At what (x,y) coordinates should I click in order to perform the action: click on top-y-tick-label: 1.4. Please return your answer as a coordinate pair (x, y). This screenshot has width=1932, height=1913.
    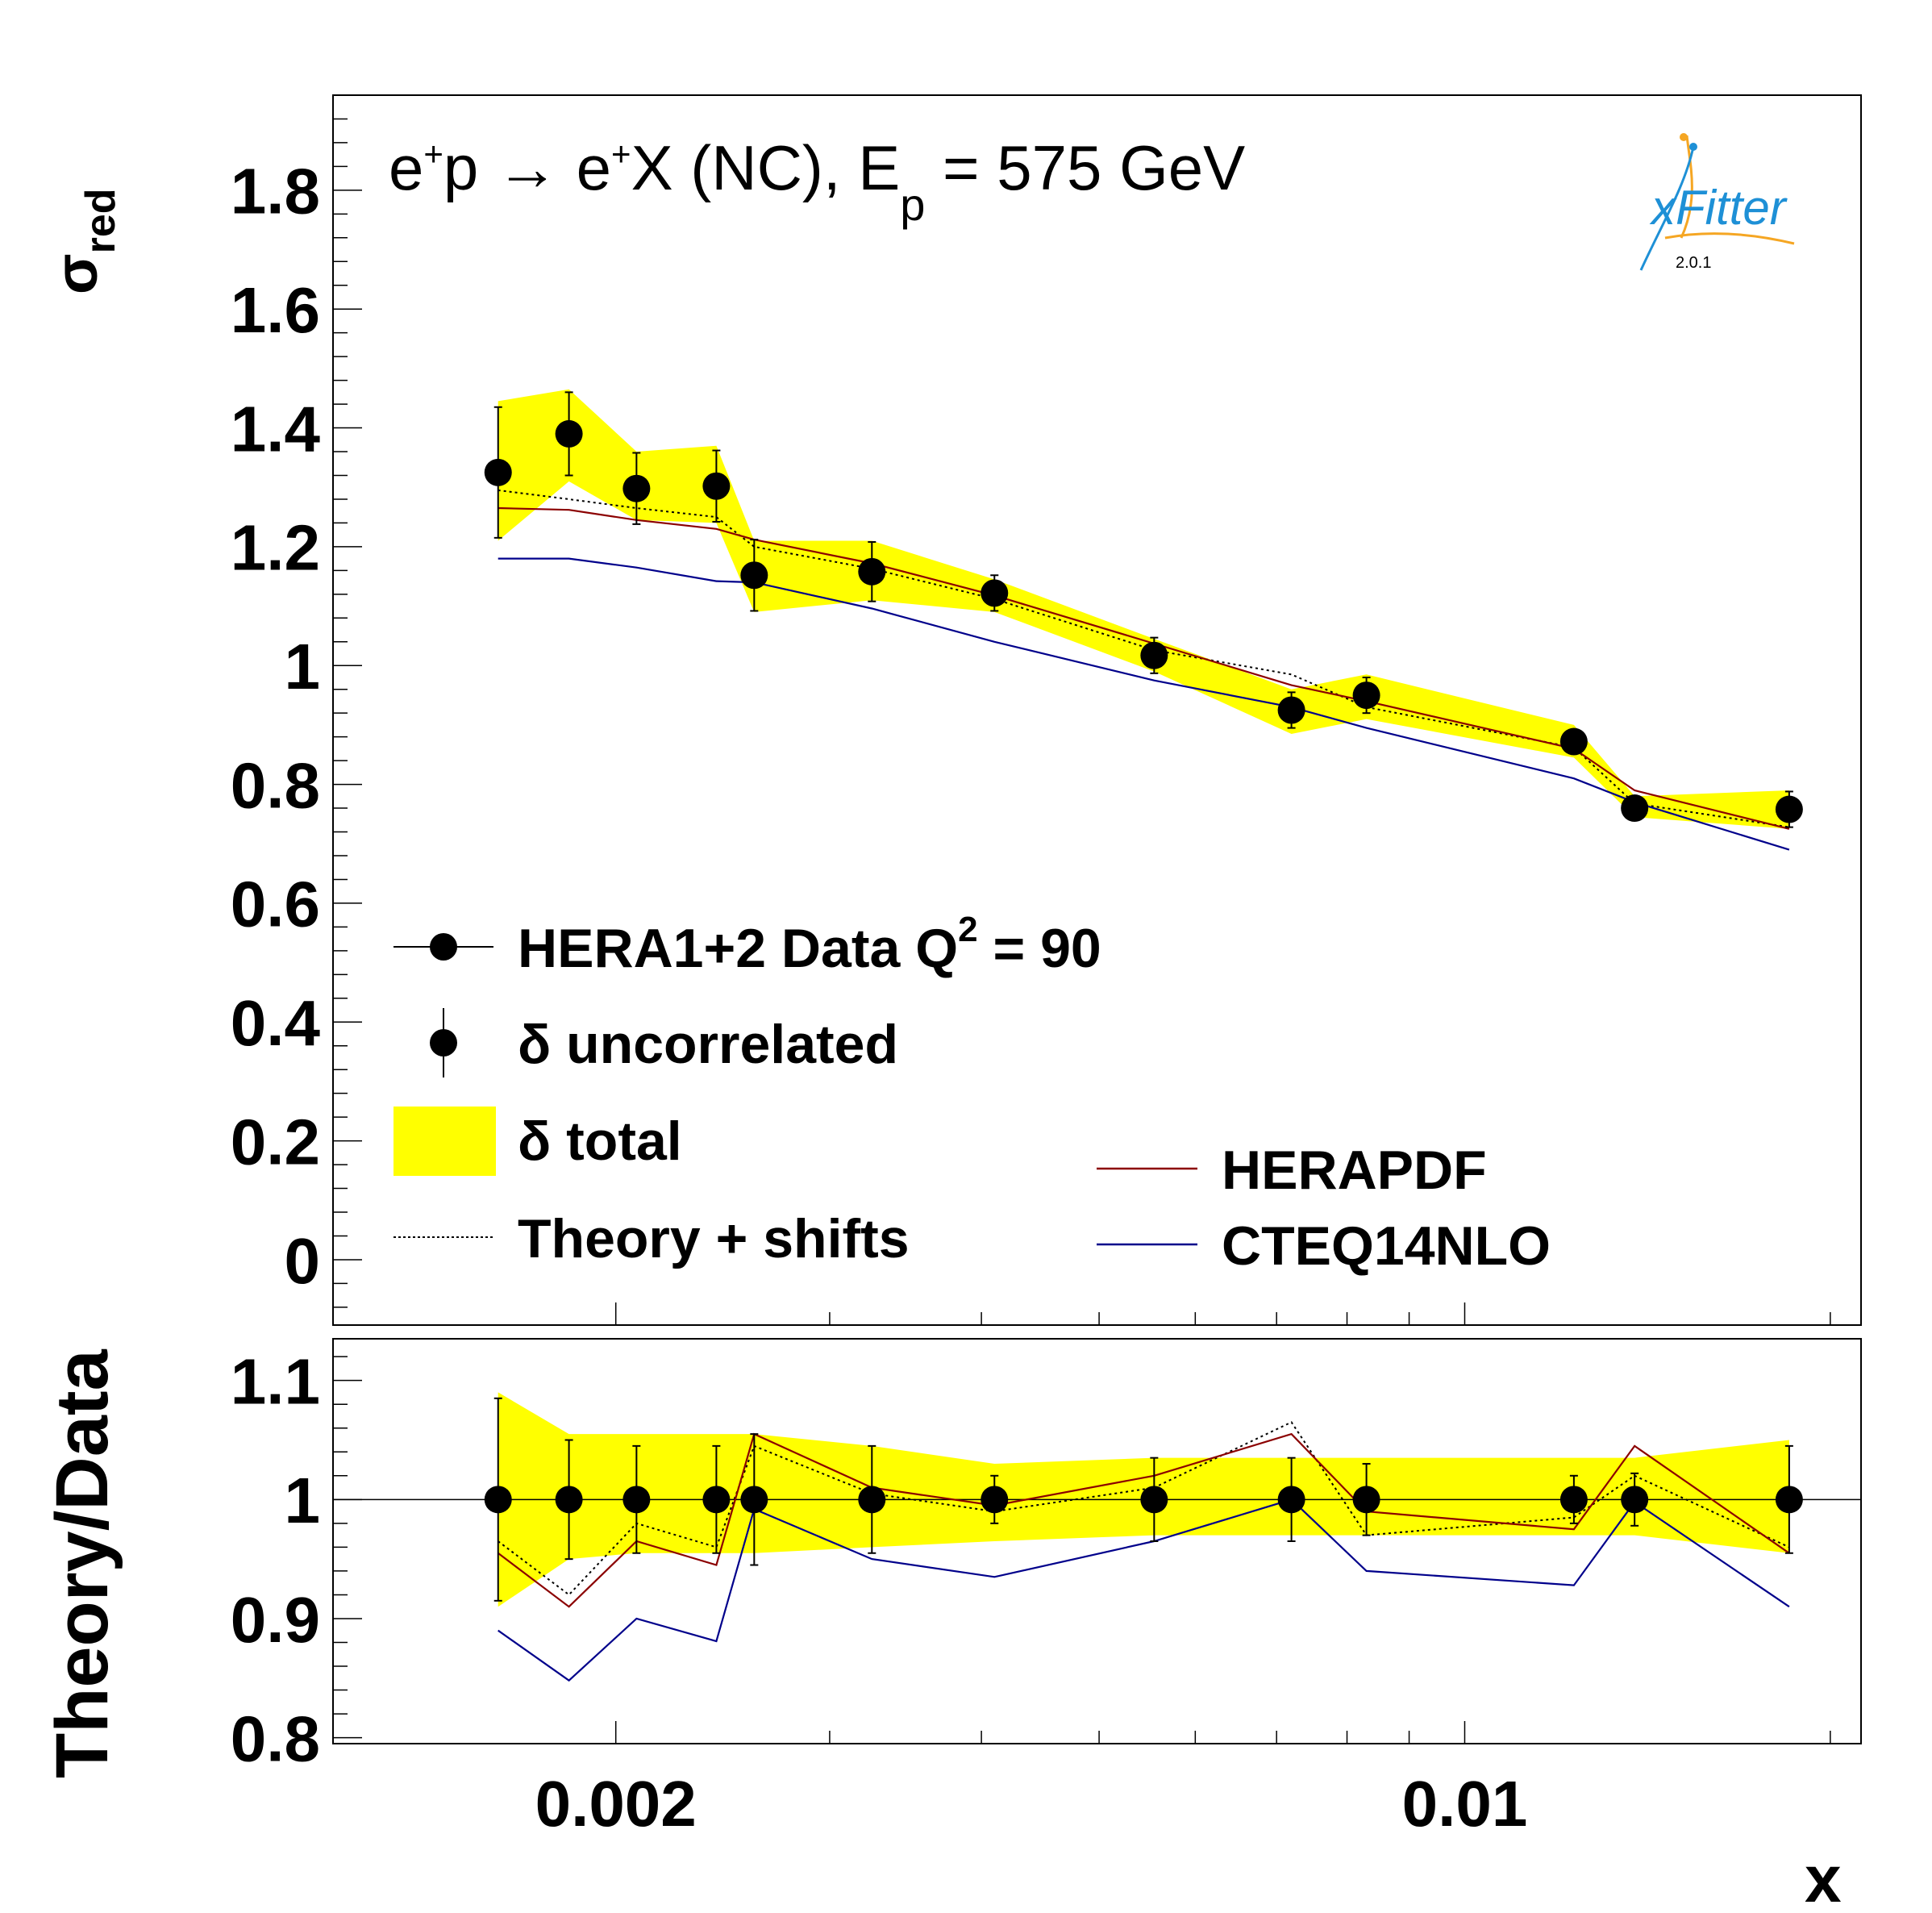
    Looking at the image, I should click on (276, 429).